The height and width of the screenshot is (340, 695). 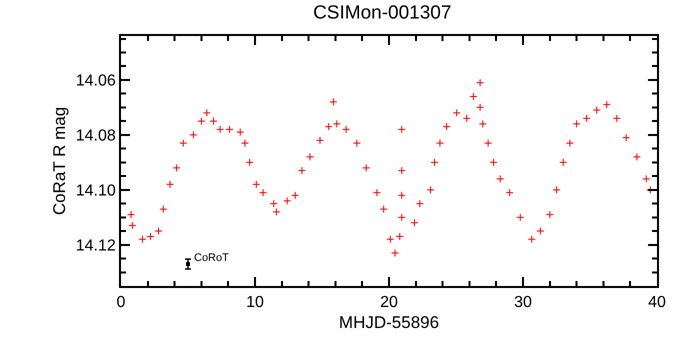 What do you see at coordinates (212, 258) in the screenshot?
I see `series-label: CoRoT` at bounding box center [212, 258].